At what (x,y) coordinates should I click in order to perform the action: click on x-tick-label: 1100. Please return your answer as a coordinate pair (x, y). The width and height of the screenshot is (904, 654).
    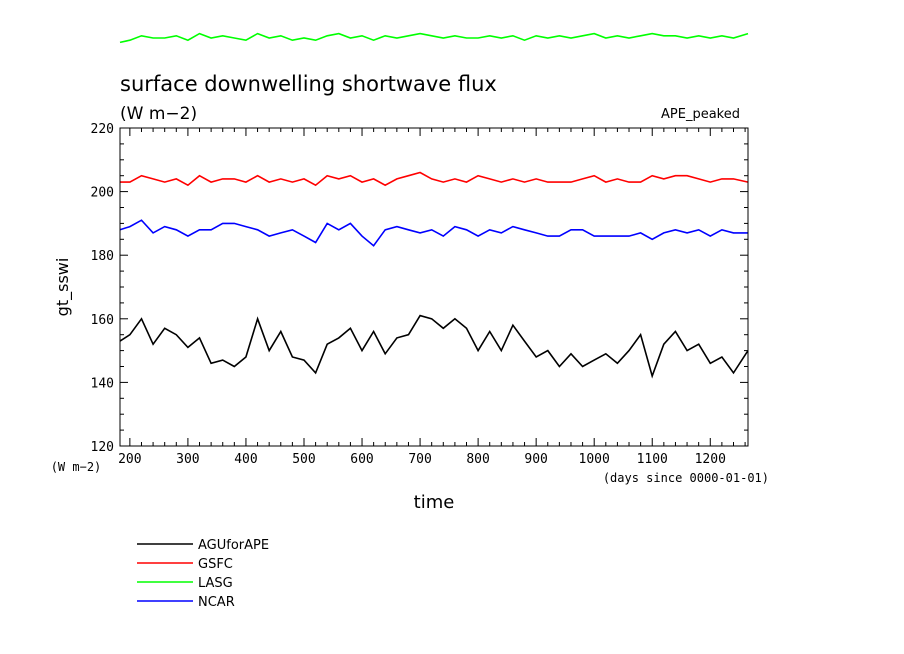
    Looking at the image, I should click on (652, 459).